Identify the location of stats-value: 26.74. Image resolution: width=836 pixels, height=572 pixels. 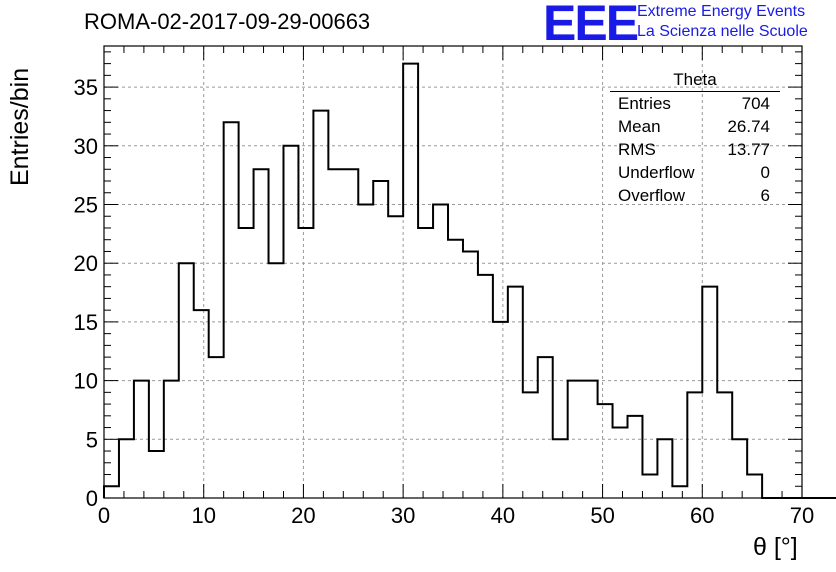
(748, 126).